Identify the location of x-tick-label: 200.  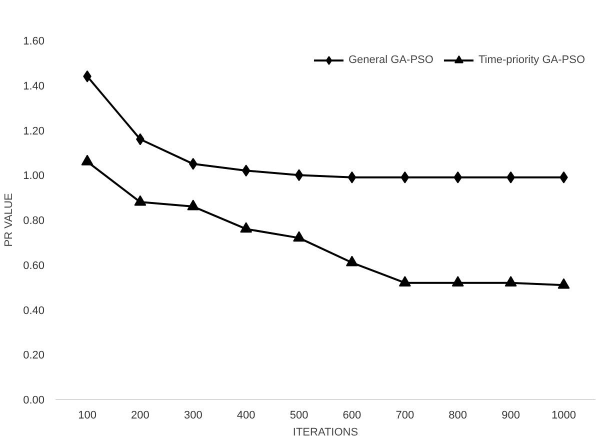
(140, 416).